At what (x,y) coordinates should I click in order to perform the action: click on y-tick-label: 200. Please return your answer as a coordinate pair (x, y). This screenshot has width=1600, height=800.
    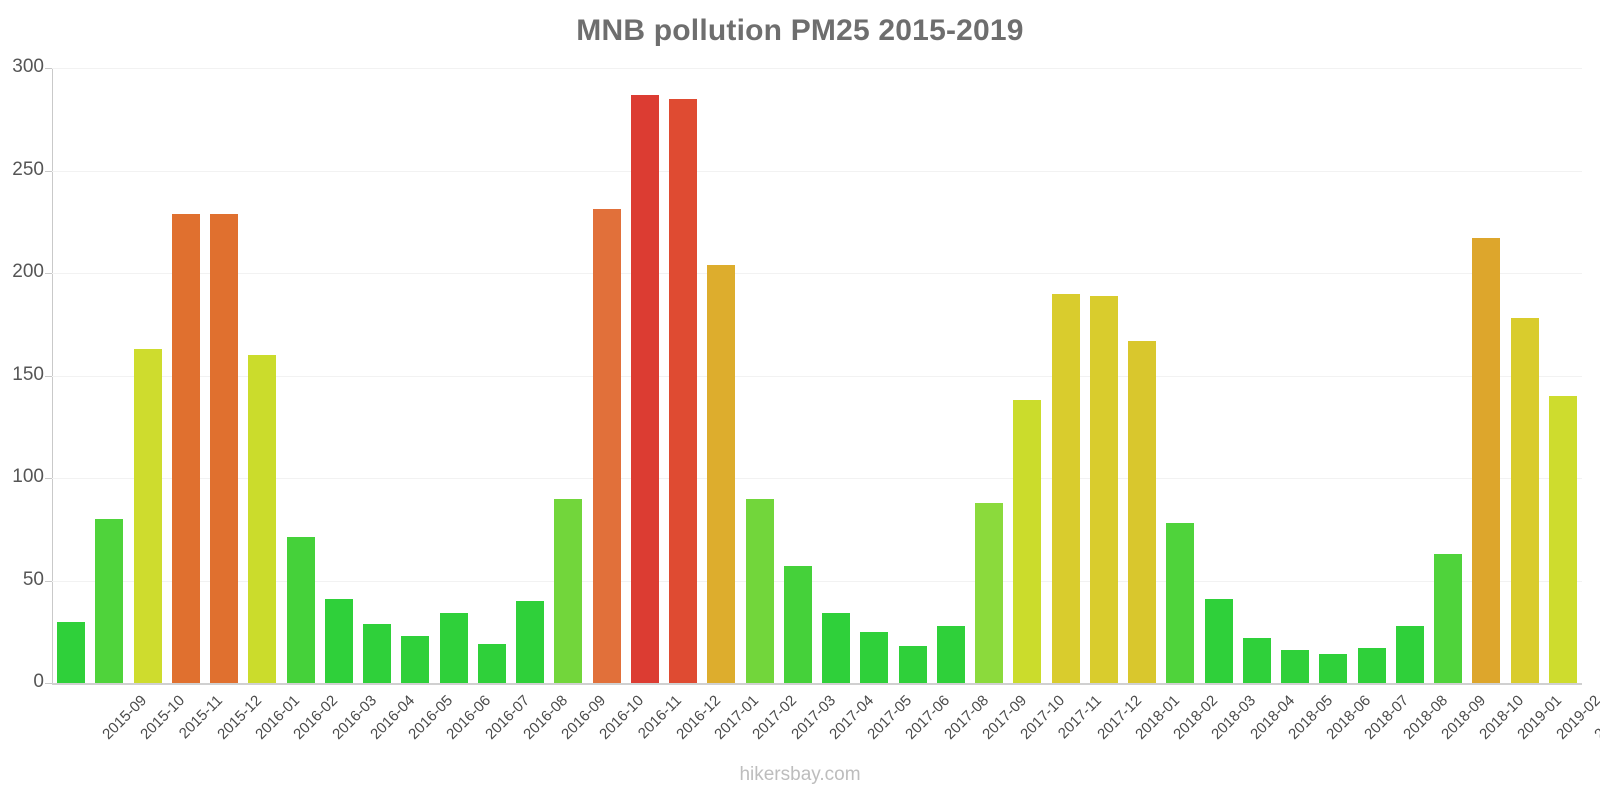
    Looking at the image, I should click on (28, 271).